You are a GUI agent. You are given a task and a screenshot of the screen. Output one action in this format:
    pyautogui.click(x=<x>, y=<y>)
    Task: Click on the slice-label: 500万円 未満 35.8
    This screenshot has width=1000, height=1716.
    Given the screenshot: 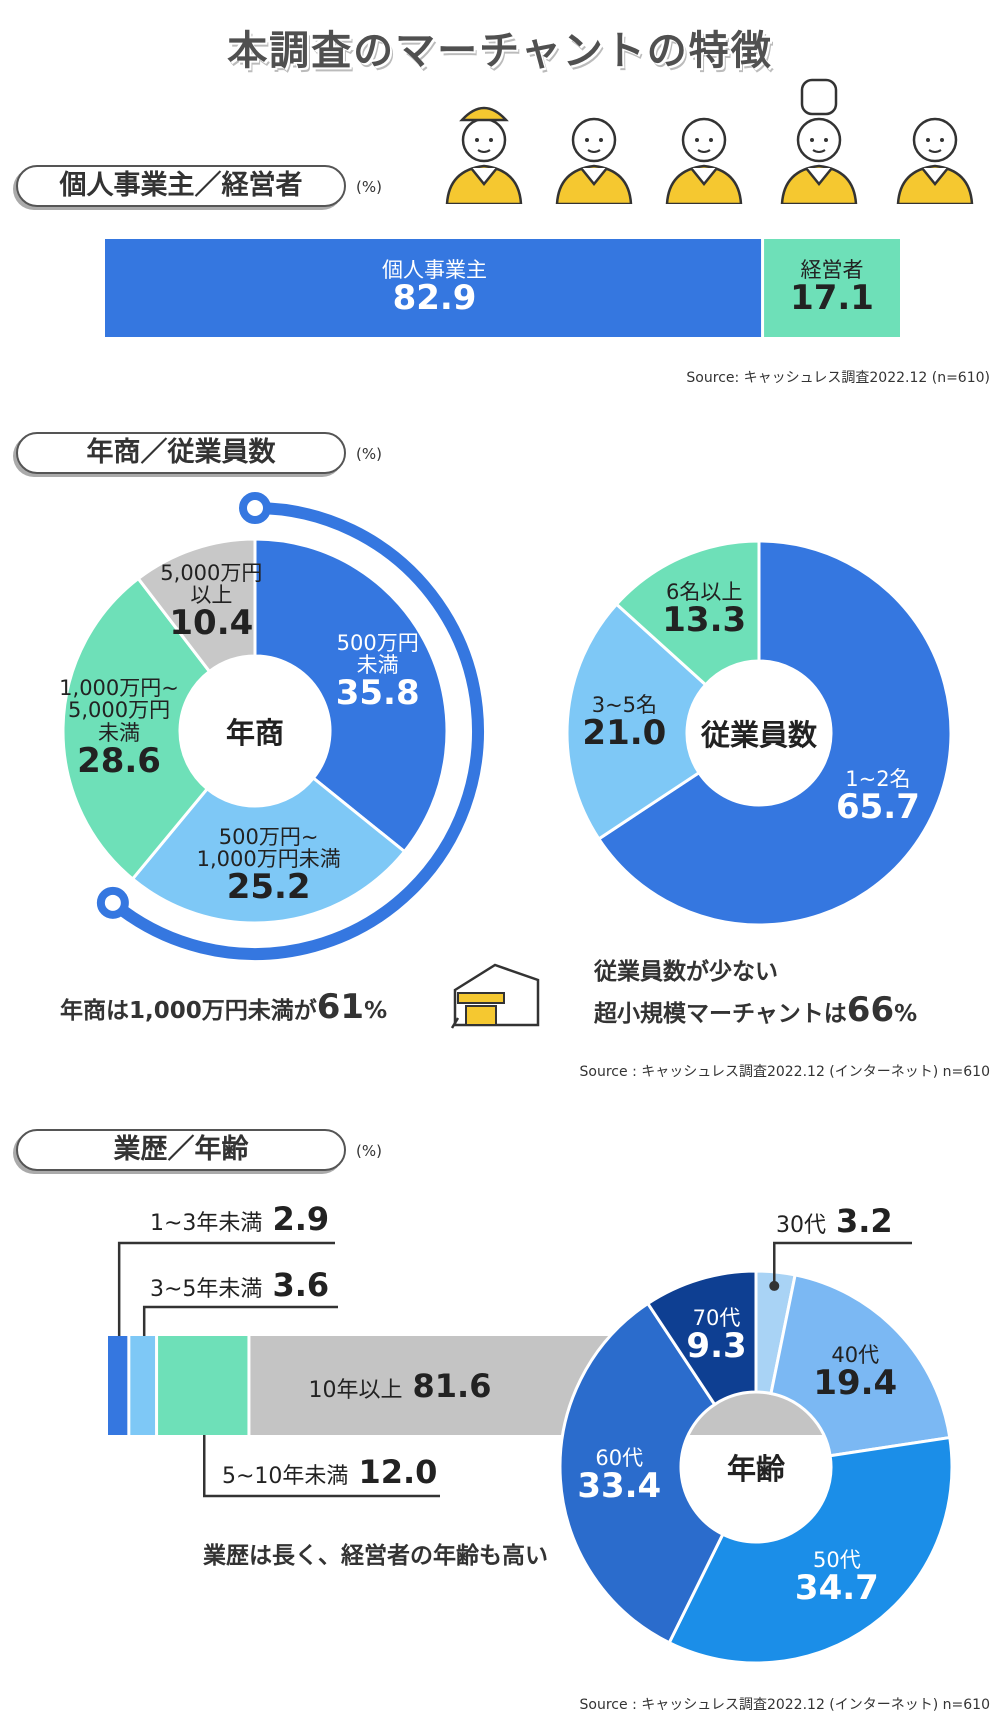 What is the action you would take?
    pyautogui.click(x=378, y=672)
    